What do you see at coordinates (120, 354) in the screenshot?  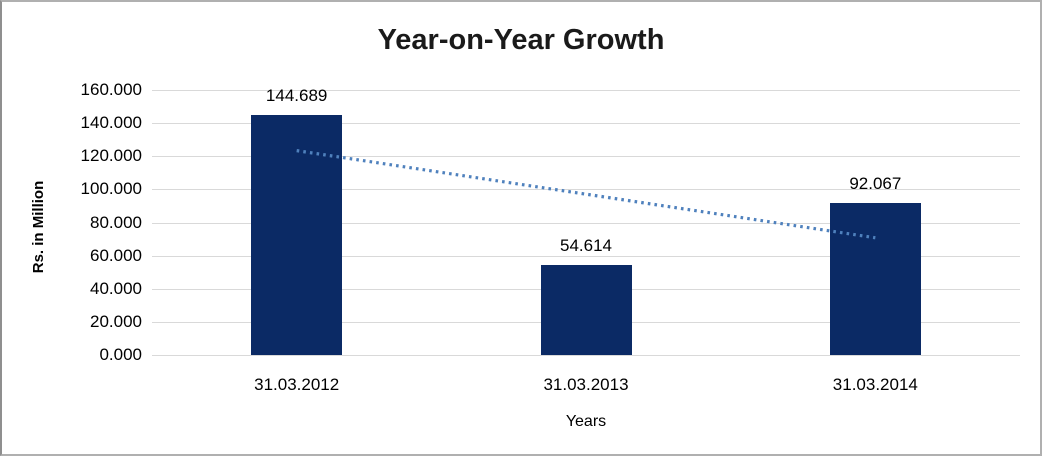 I see `y-tick-label: 0.000` at bounding box center [120, 354].